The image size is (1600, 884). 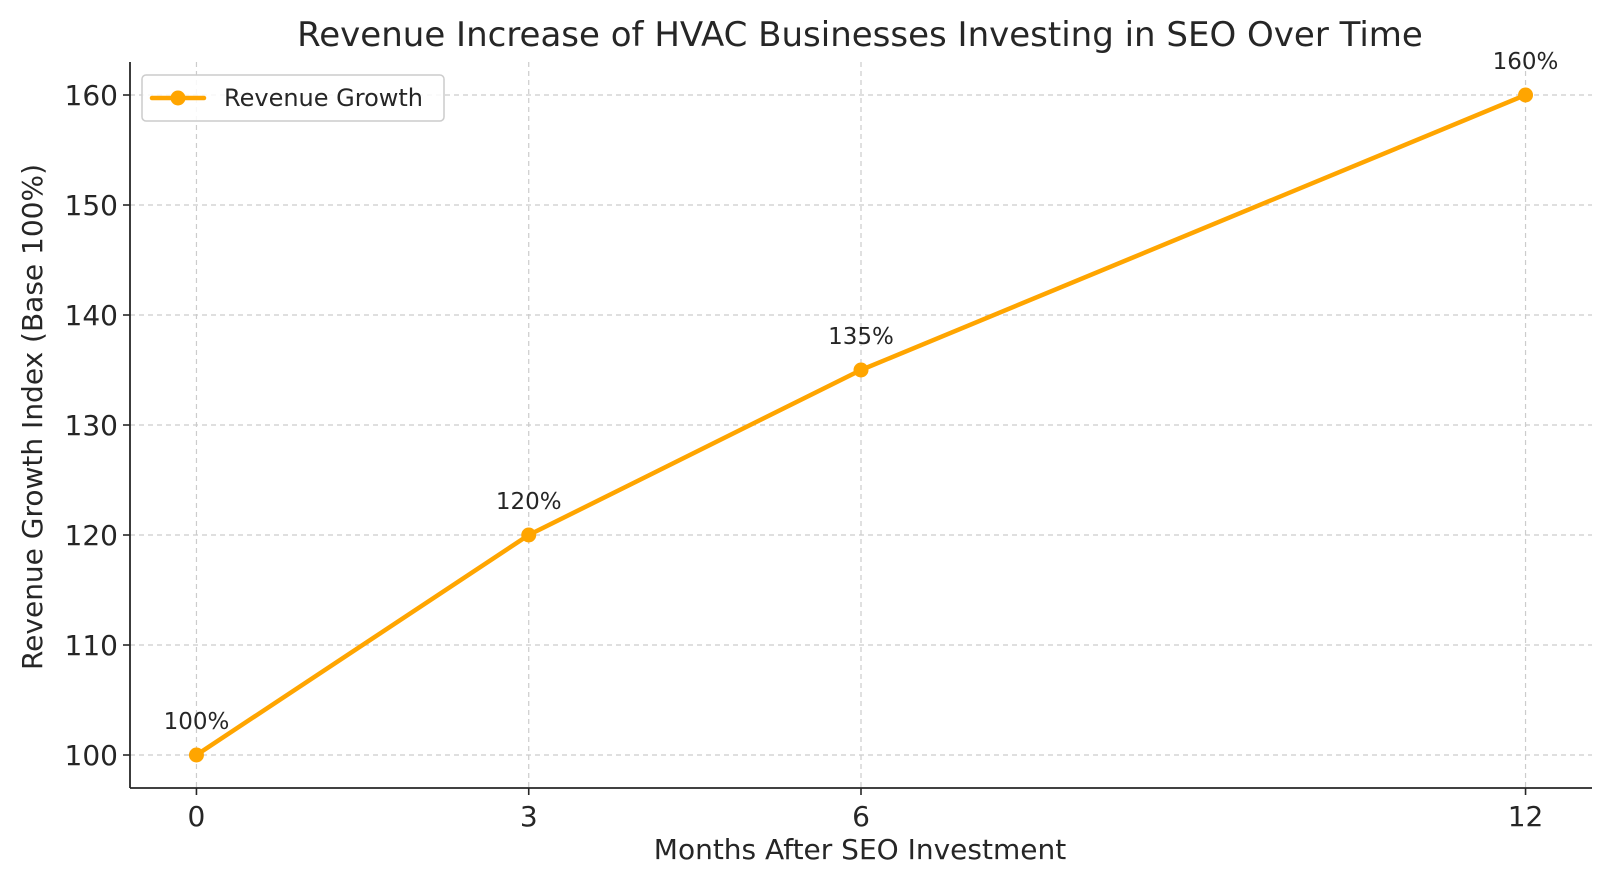 What do you see at coordinates (91, 425) in the screenshot?
I see `y-tick-label: 130` at bounding box center [91, 425].